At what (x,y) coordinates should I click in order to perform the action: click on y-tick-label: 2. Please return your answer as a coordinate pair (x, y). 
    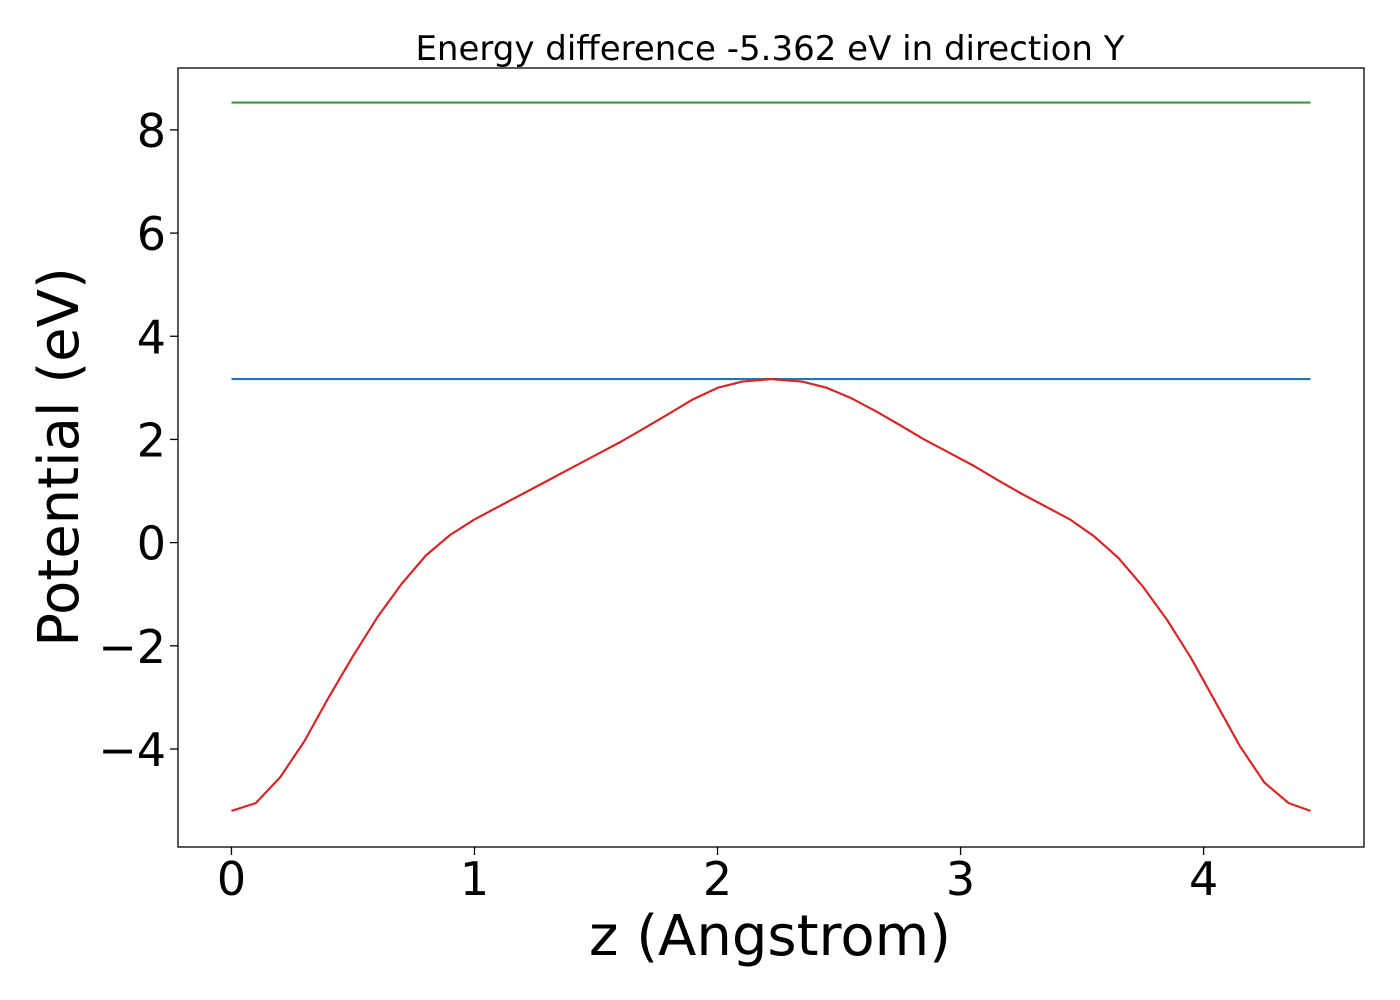
    Looking at the image, I should click on (151, 440).